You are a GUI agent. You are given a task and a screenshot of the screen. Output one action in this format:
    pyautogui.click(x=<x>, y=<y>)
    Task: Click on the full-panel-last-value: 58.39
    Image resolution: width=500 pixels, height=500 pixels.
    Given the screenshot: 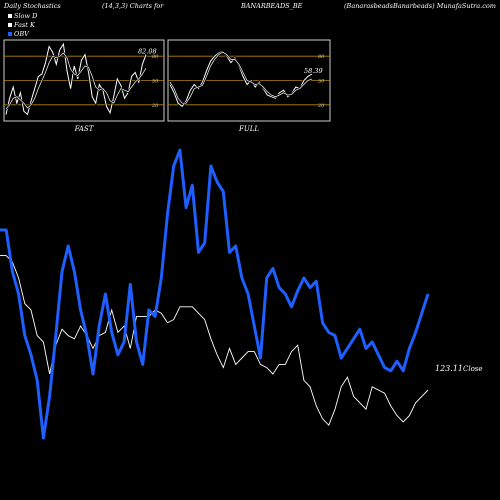 What is the action you would take?
    pyautogui.click(x=313, y=71)
    